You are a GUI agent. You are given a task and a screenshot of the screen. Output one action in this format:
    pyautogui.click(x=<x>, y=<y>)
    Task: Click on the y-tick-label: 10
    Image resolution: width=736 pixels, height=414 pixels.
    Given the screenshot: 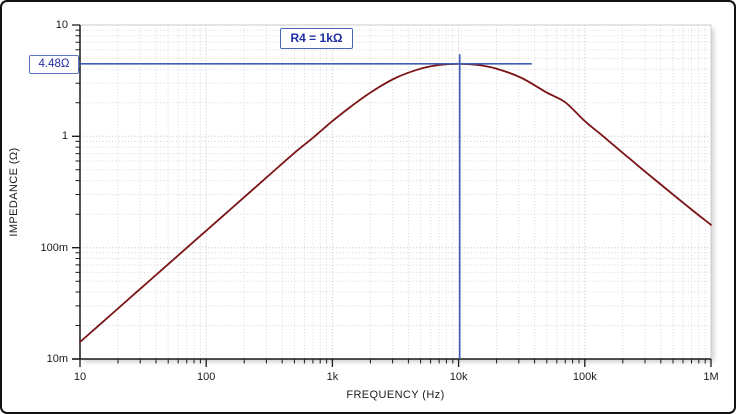 What is the action you would take?
    pyautogui.click(x=61, y=25)
    